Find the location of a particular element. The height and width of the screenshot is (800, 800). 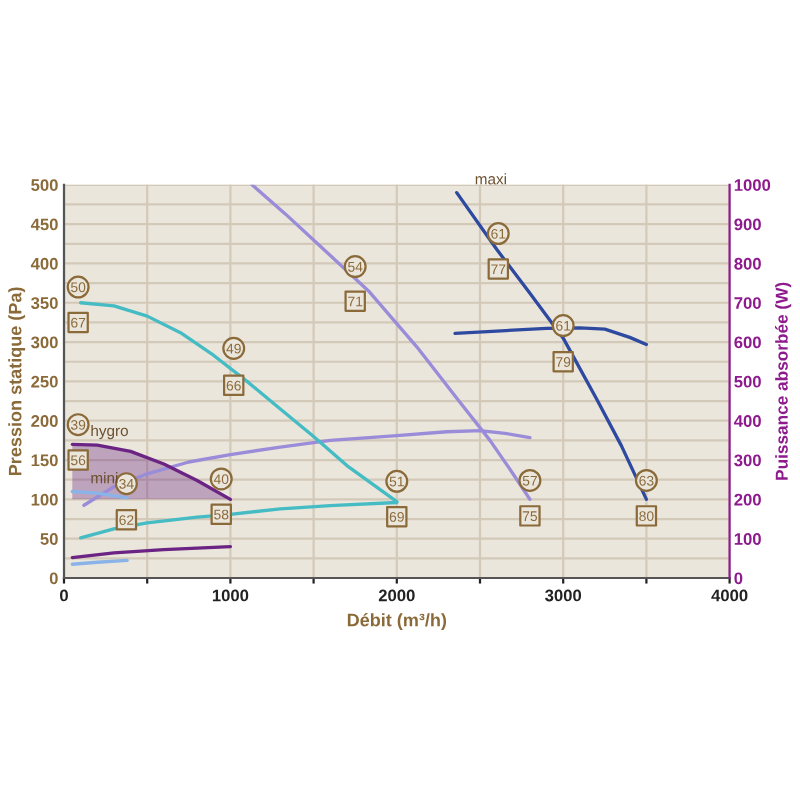

y-tick-label: 250 is located at coordinates (44, 381).